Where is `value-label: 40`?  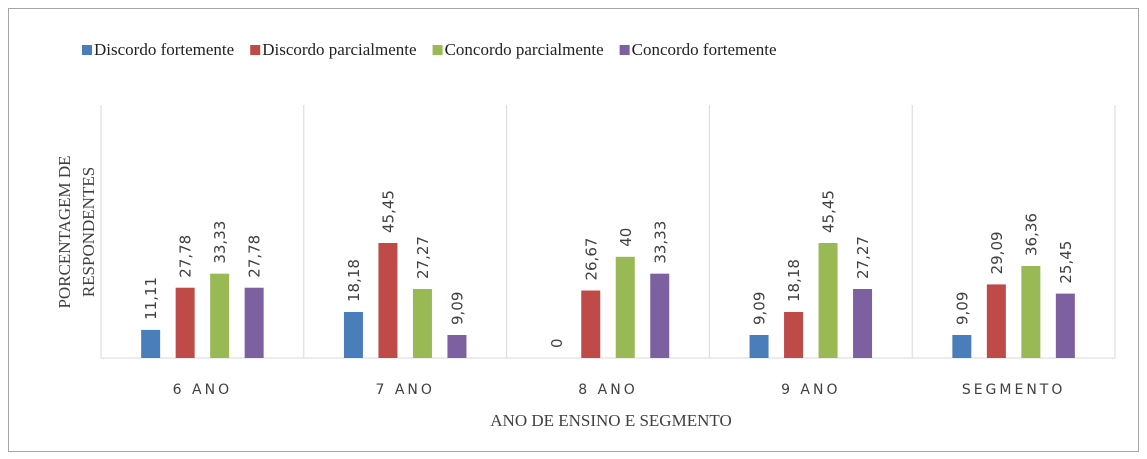 value-label: 40 is located at coordinates (626, 237).